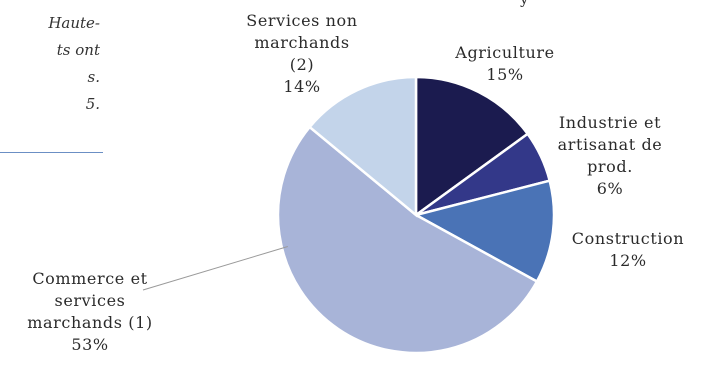 This screenshot has width=702, height=372. Describe the element at coordinates (89, 344) in the screenshot. I see `slice-value-label: 53%` at that location.